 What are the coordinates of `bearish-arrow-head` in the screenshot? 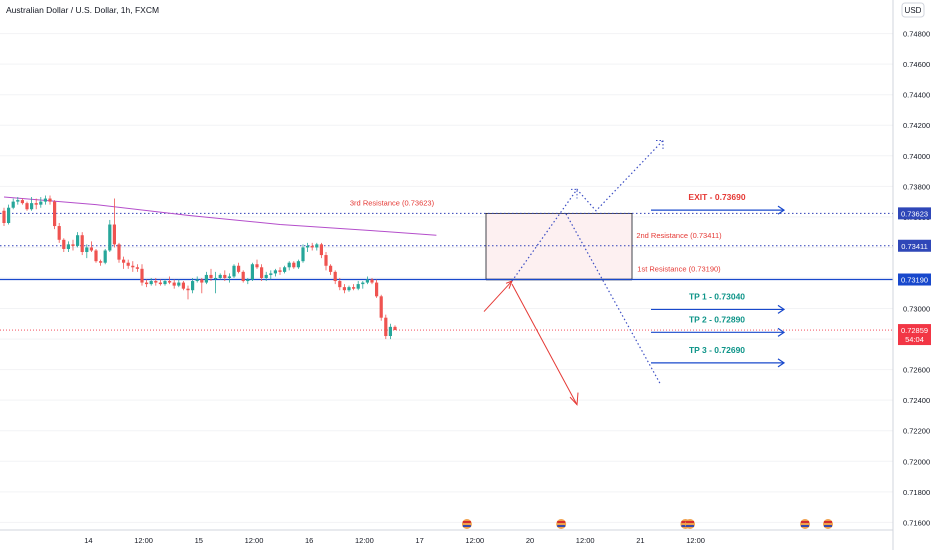 It's located at (574, 399).